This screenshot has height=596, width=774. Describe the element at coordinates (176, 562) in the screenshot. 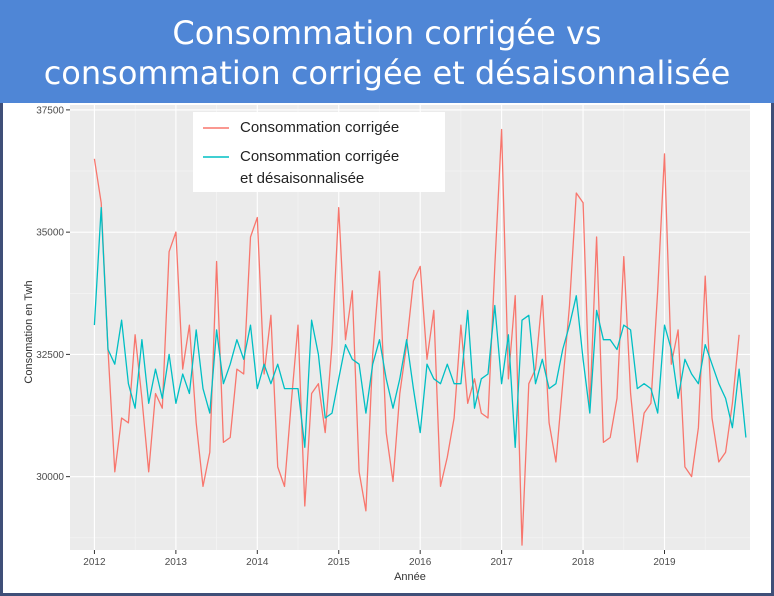

I see `x-tick-label: 2013` at that location.